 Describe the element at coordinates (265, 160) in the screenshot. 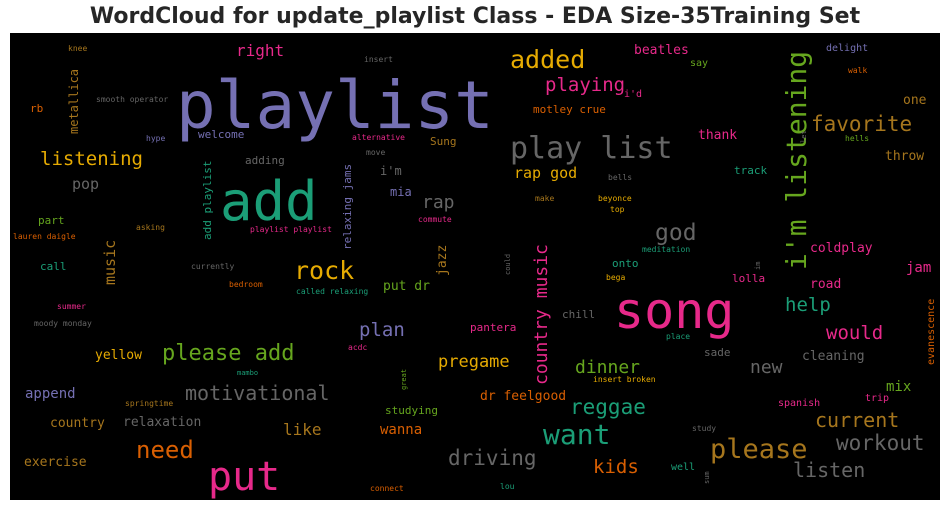

I see `word-adding: adding` at that location.